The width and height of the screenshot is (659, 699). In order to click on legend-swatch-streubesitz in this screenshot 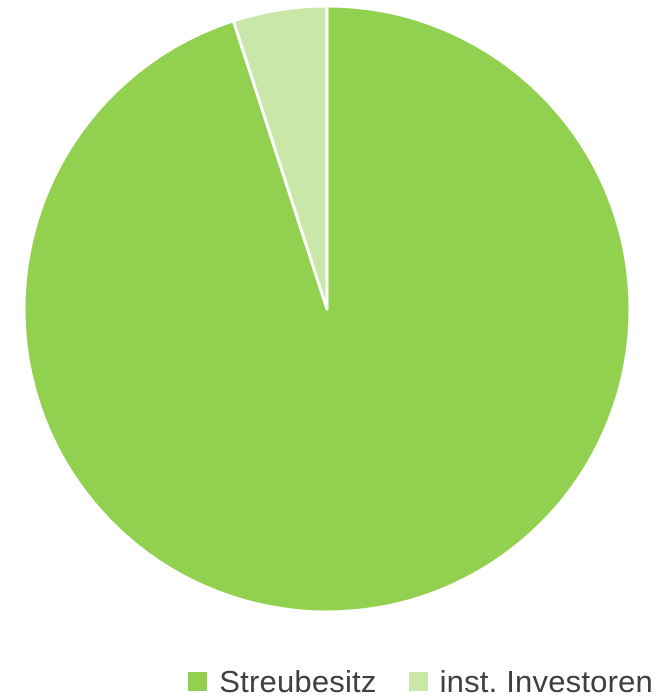, I will do `click(198, 681)`.